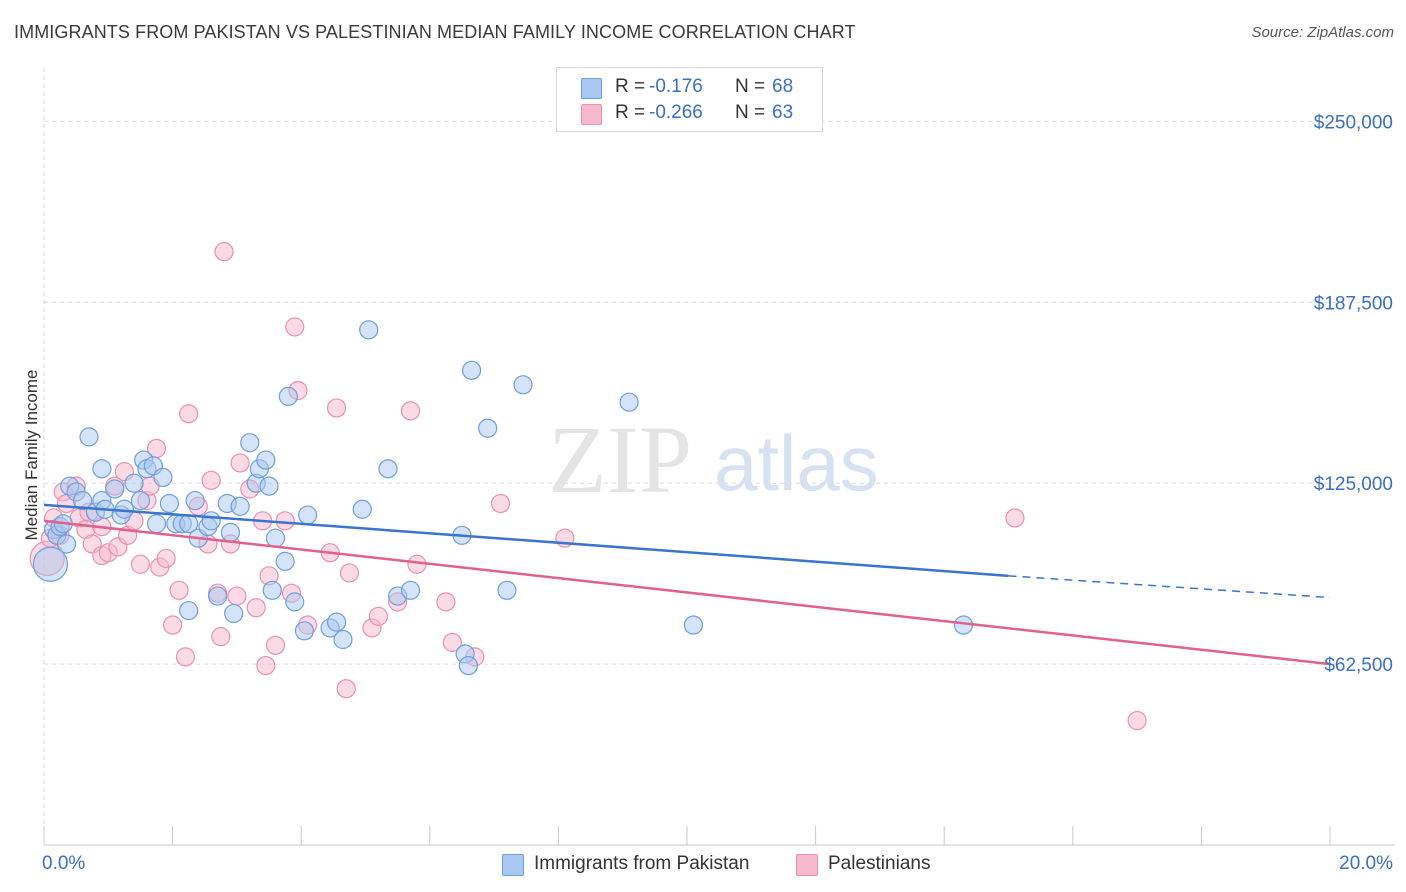 Image resolution: width=1406 pixels, height=892 pixels. I want to click on series-swatch-pink, so click(807, 865).